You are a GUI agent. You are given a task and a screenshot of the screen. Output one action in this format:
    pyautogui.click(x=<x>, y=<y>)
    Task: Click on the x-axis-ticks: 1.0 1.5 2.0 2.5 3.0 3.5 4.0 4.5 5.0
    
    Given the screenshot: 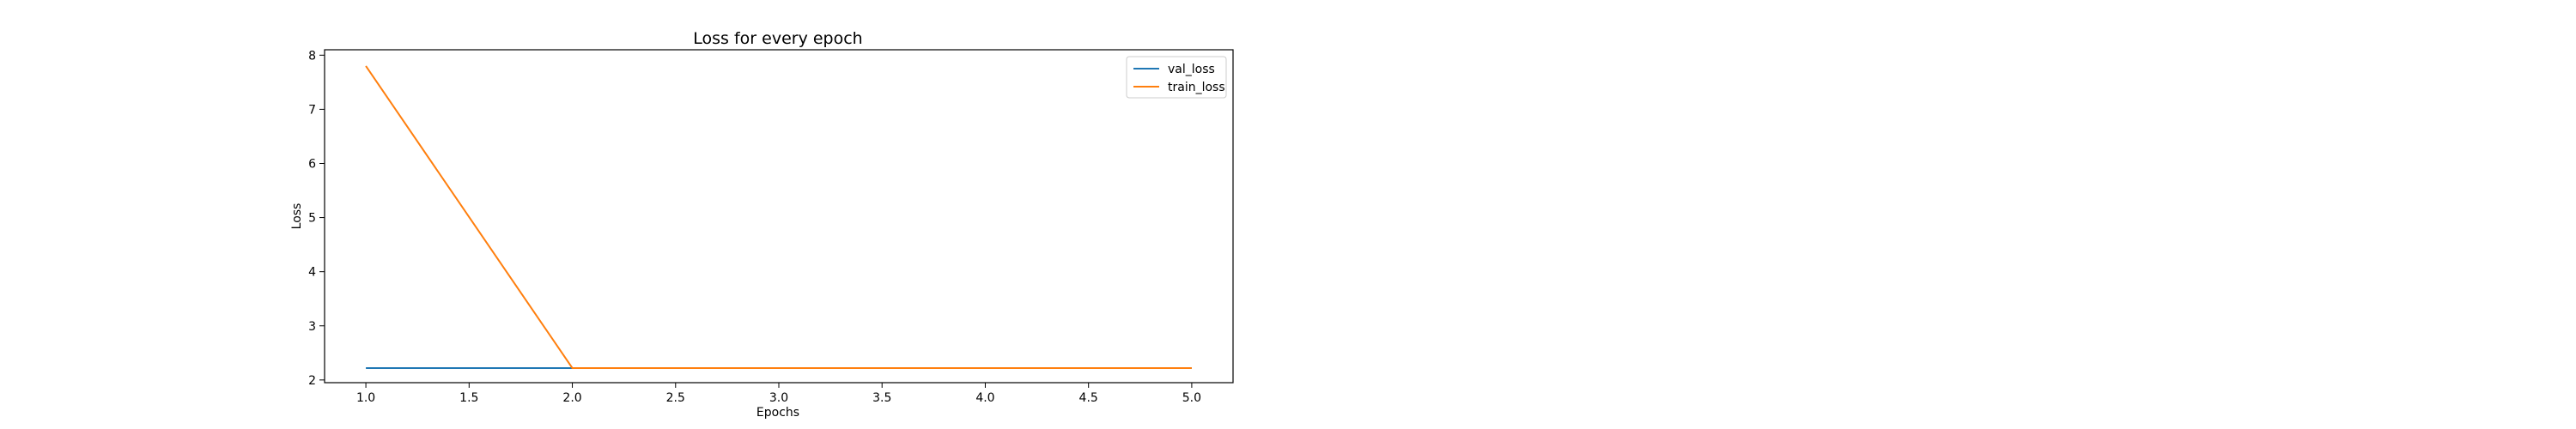 What is the action you would take?
    pyautogui.click(x=779, y=394)
    